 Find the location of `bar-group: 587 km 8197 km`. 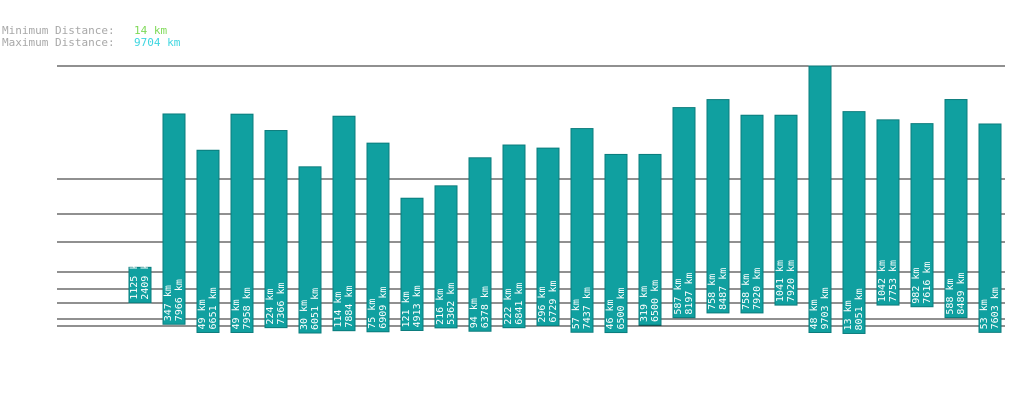

bar-group: 587 km 8197 km is located at coordinates (684, 213).